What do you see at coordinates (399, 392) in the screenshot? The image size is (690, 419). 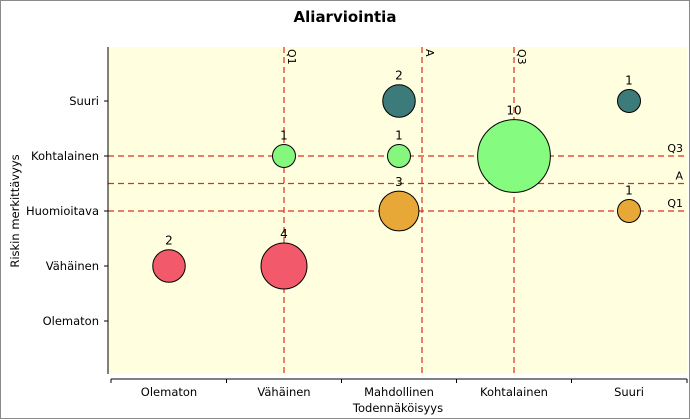 I see `x-tick-label: Mahdollinen` at bounding box center [399, 392].